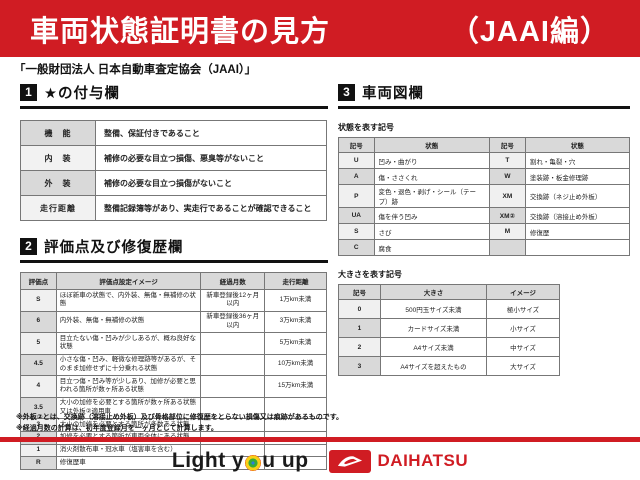  Describe the element at coordinates (356, 215) in the screenshot. I see `state-symbol: UA` at that location.